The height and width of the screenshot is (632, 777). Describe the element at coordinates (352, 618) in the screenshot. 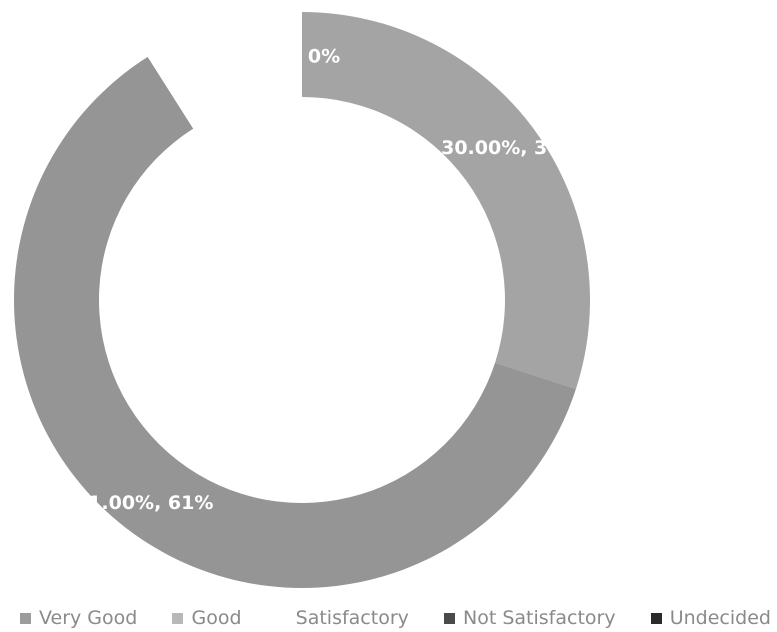

I see `legend-label-satisfactory: Satisfactory` at that location.